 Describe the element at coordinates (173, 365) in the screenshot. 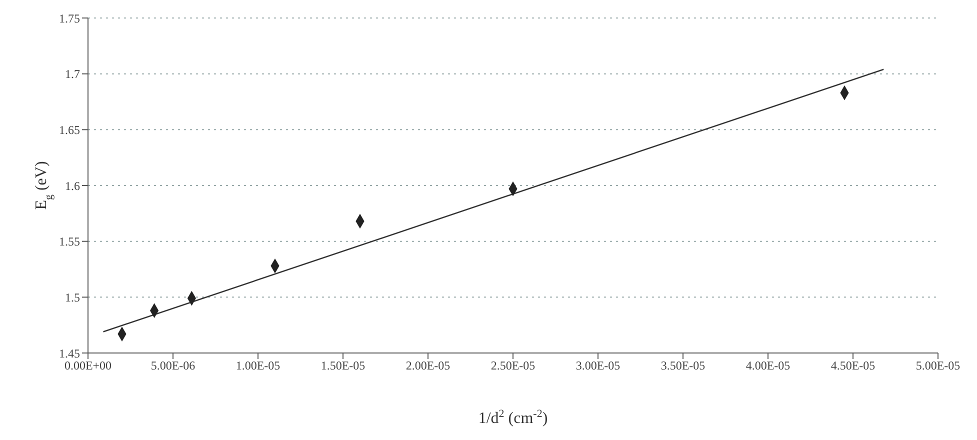

I see `x-tick-label: 5.00E-06` at that location.